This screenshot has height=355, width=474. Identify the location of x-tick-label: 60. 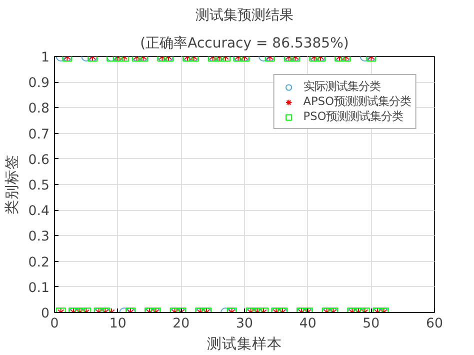
(434, 324).